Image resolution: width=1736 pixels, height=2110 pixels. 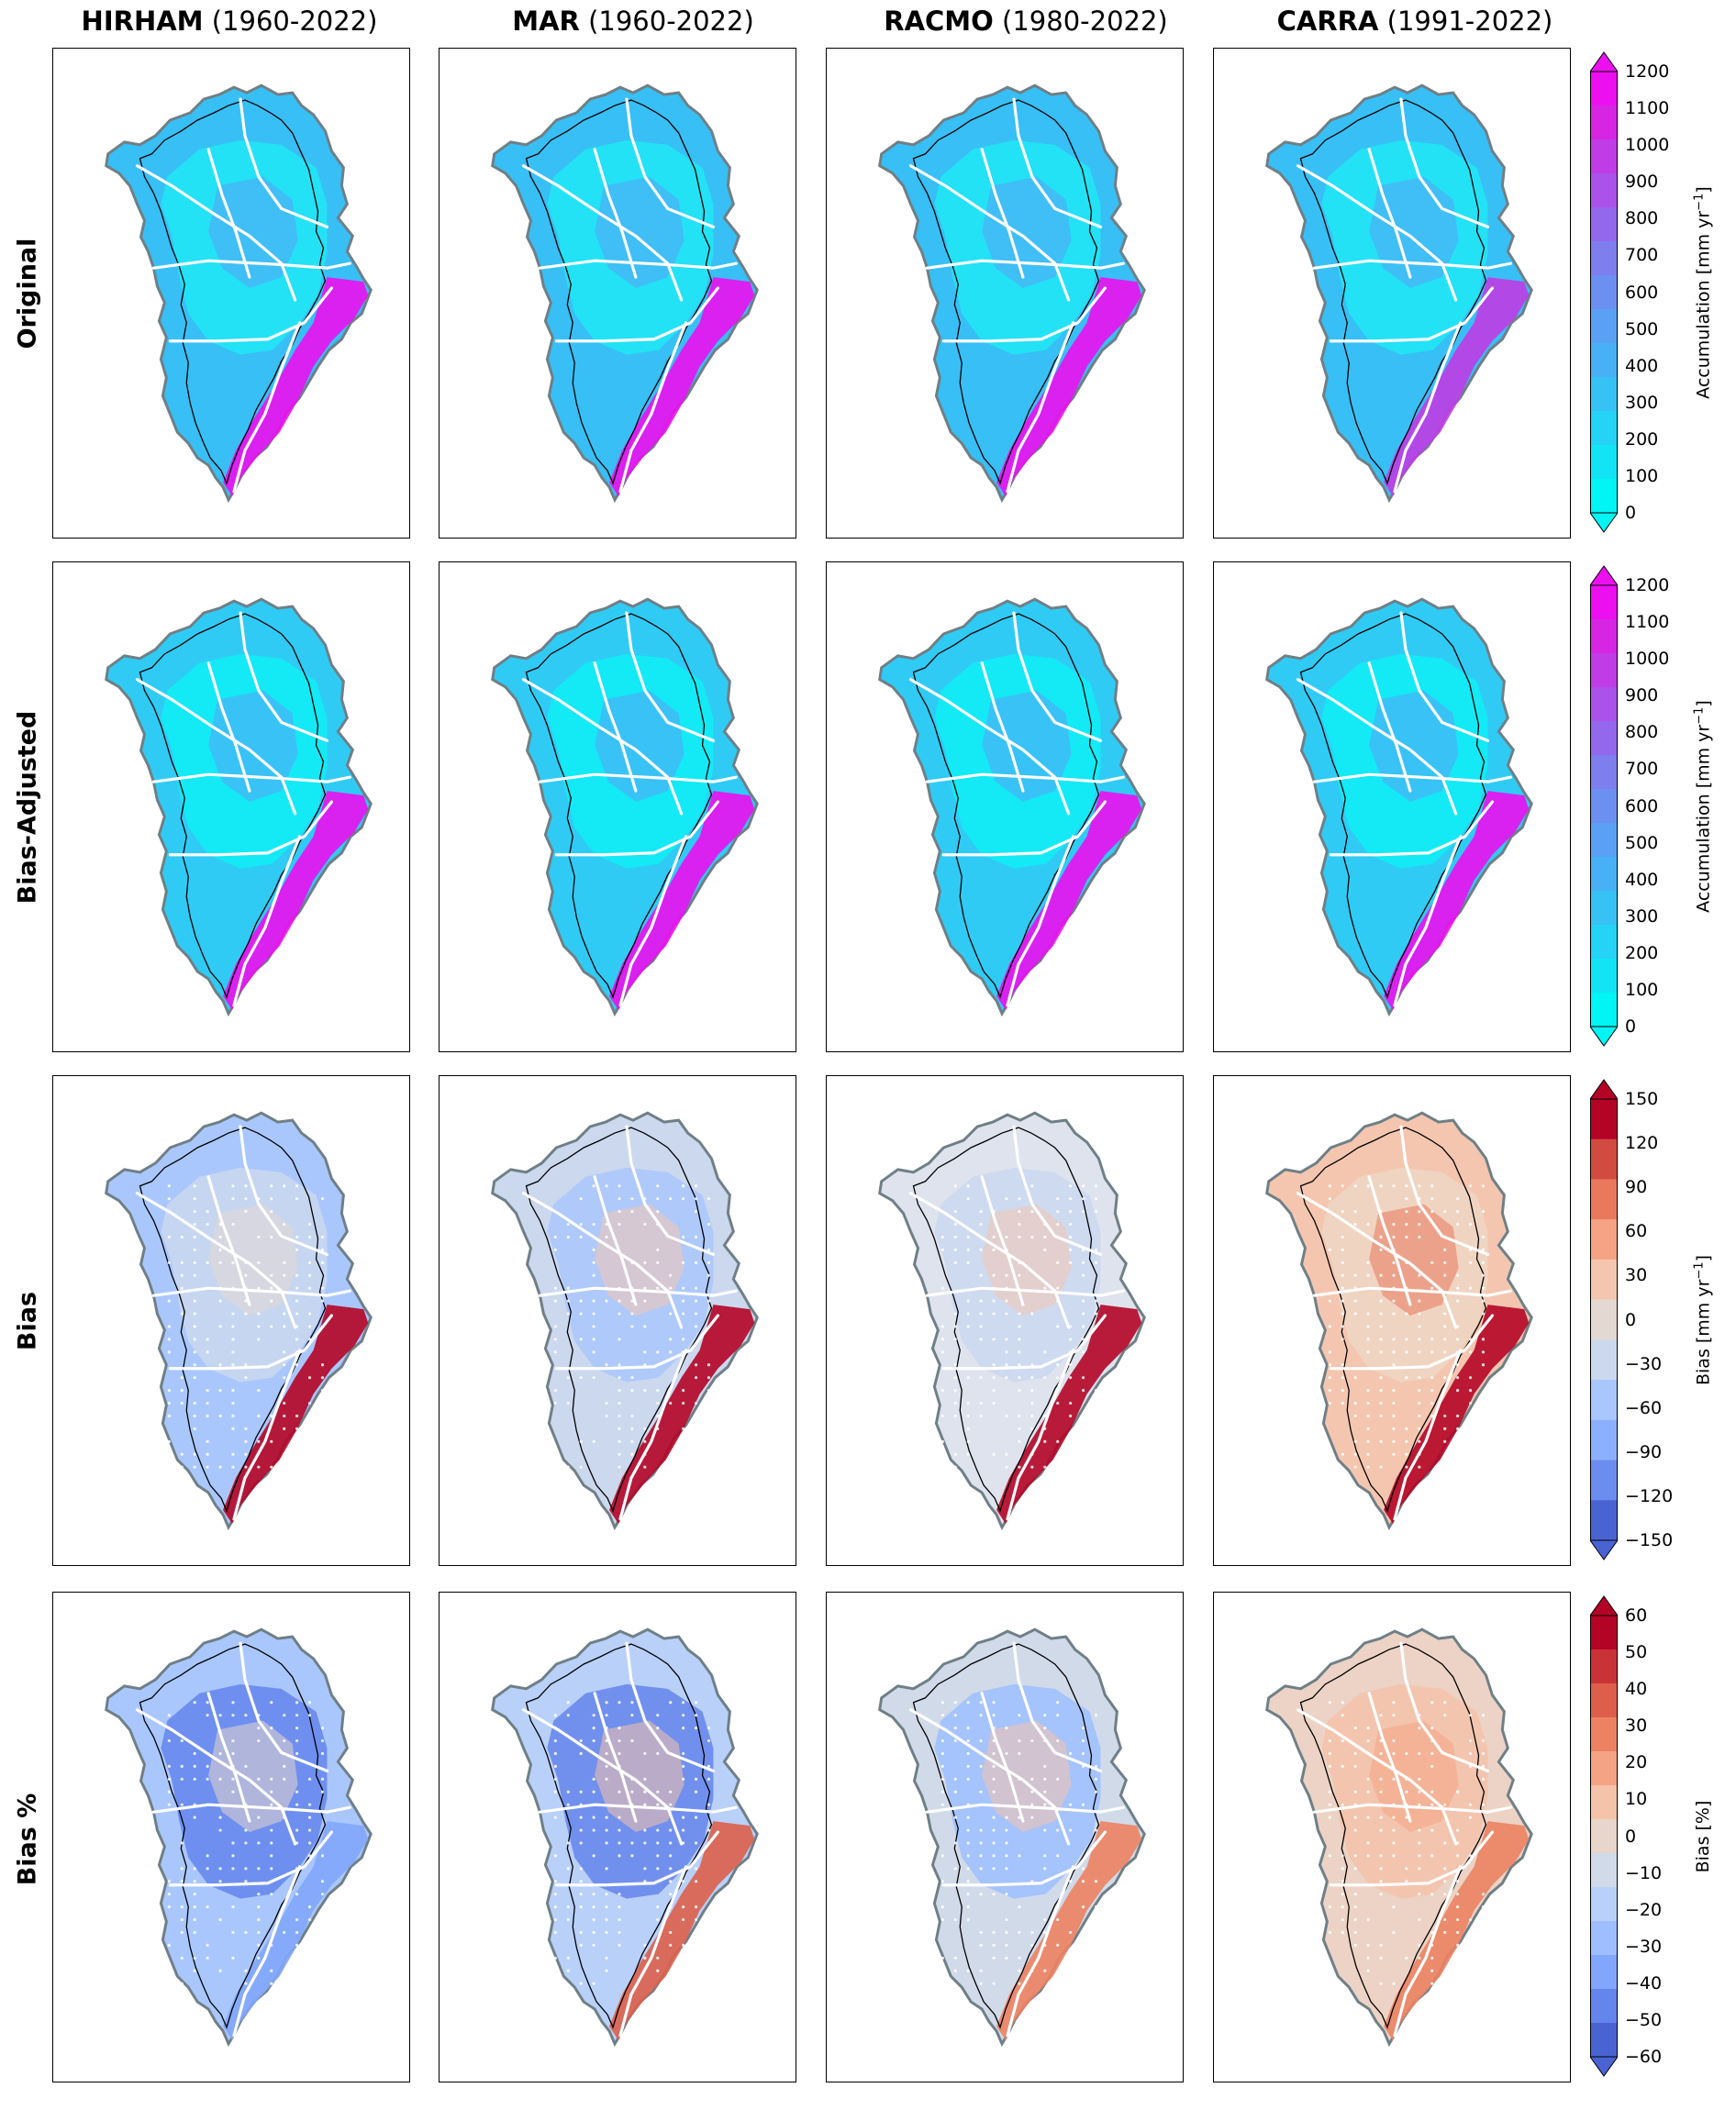 What do you see at coordinates (1604, 1199) in the screenshot?
I see `colorbar-segment` at bounding box center [1604, 1199].